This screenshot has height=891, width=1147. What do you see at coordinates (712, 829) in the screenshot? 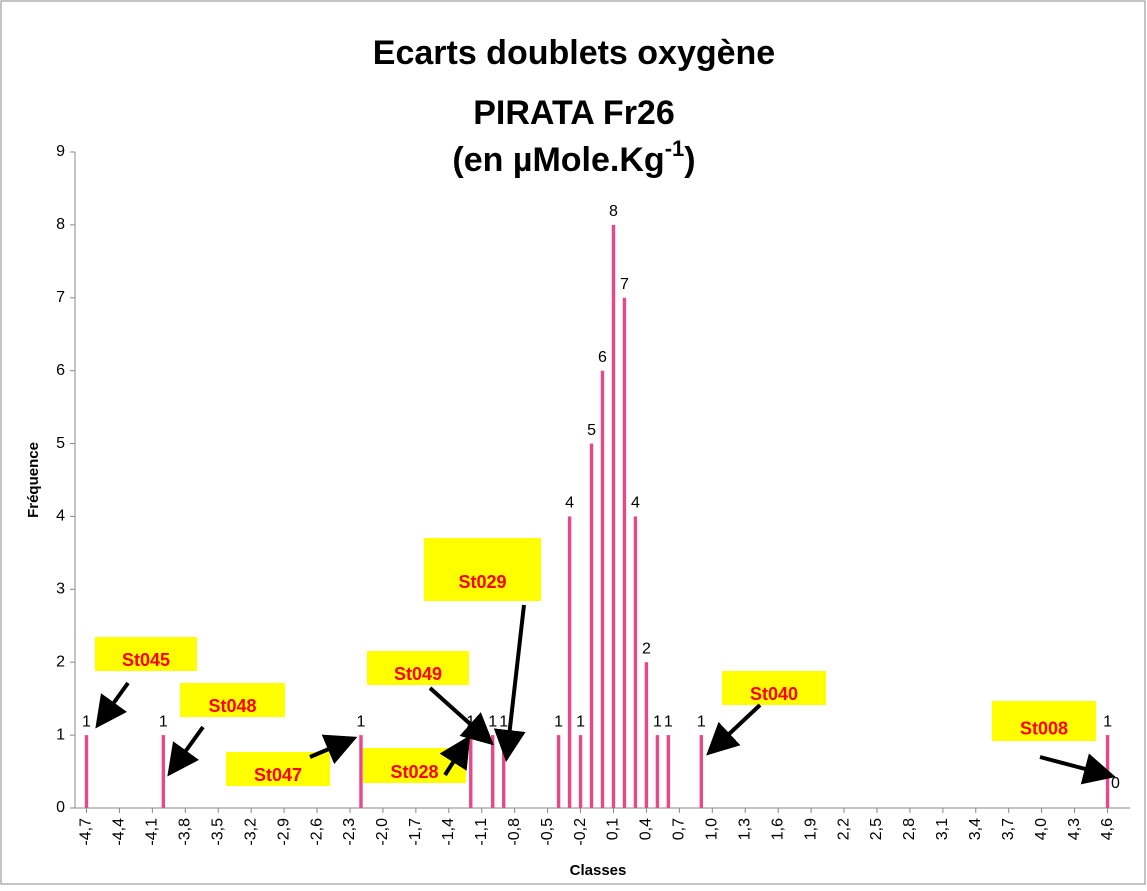
I see `x-tick-label: 1,0` at bounding box center [712, 829].